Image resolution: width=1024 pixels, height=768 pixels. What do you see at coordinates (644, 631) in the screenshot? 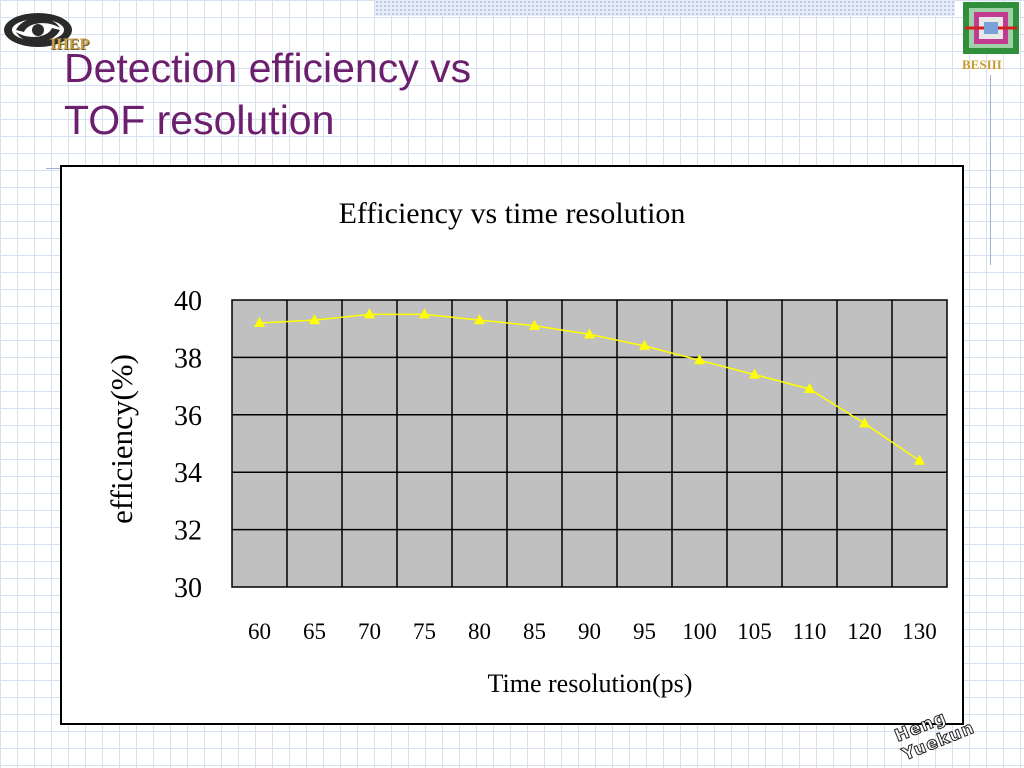
I see `x-tick-label: 95` at bounding box center [644, 631].